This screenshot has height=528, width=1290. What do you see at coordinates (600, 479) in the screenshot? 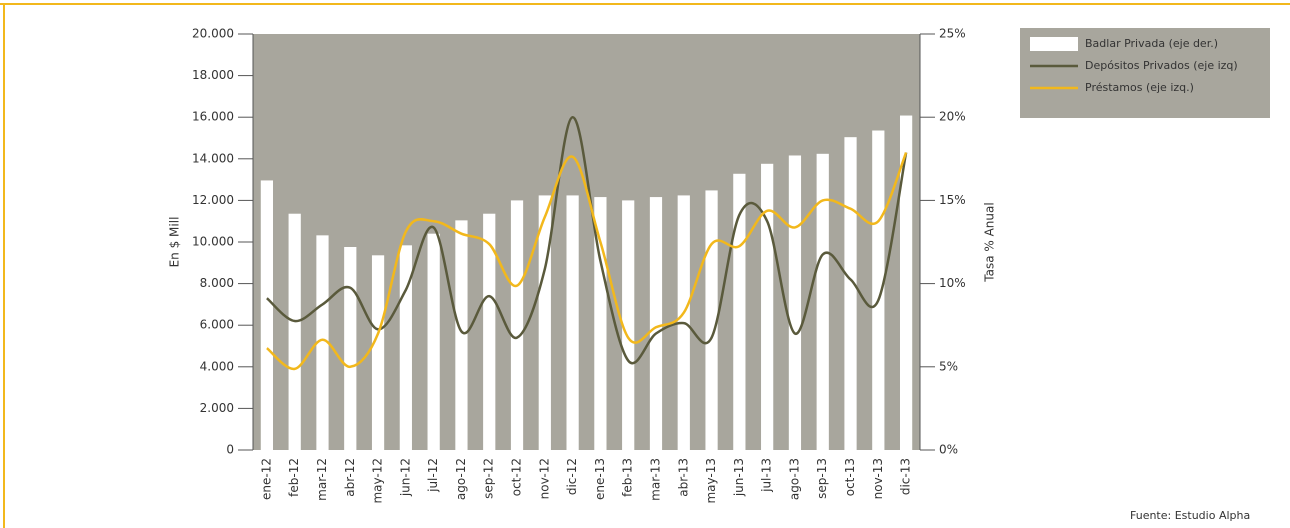
I see `x-tick-label: ene-13` at bounding box center [600, 479].